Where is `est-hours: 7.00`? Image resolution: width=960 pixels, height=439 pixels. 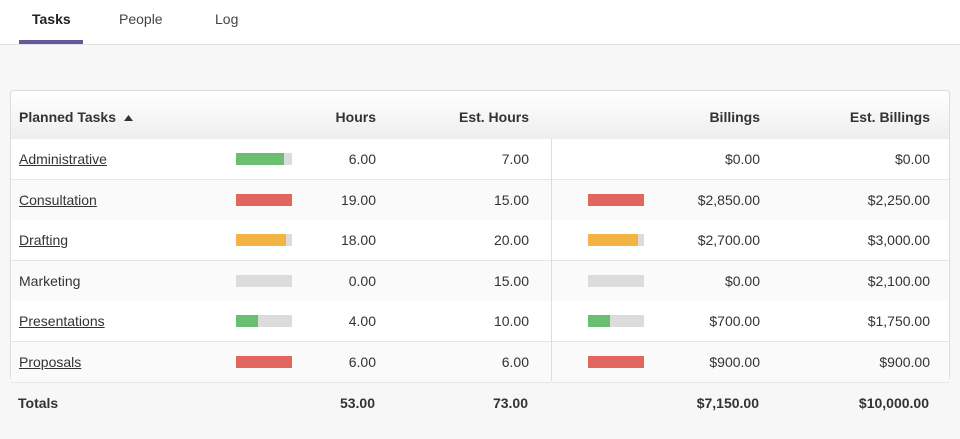 est-hours: 7.00 is located at coordinates (515, 159).